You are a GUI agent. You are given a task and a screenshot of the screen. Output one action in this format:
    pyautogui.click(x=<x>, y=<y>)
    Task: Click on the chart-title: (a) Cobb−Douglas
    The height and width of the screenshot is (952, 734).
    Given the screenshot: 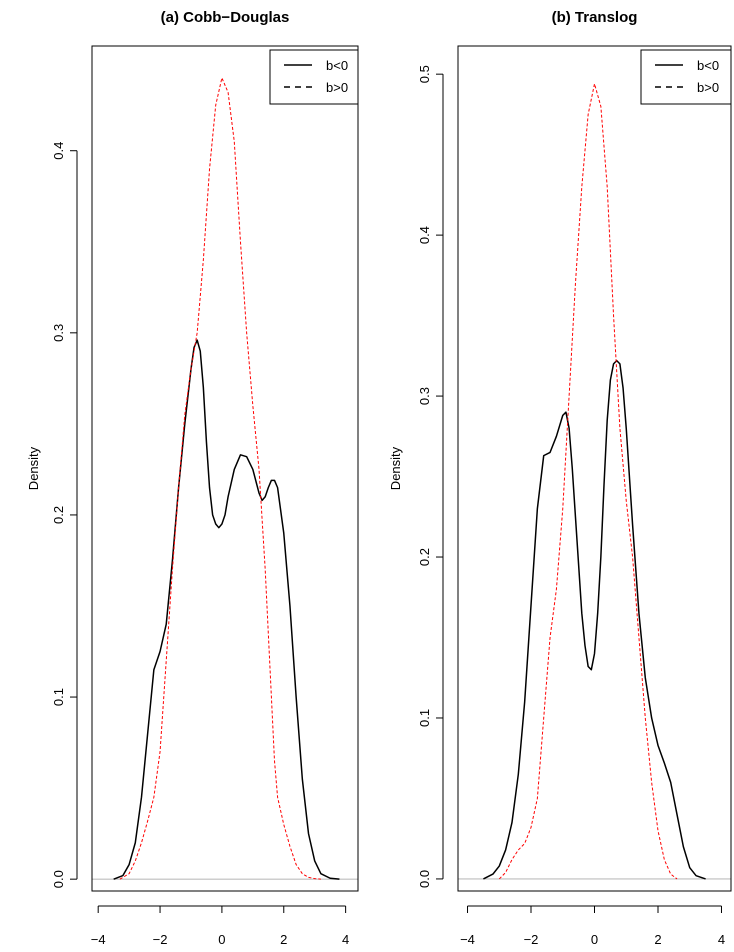 What is the action you would take?
    pyautogui.click(x=225, y=17)
    